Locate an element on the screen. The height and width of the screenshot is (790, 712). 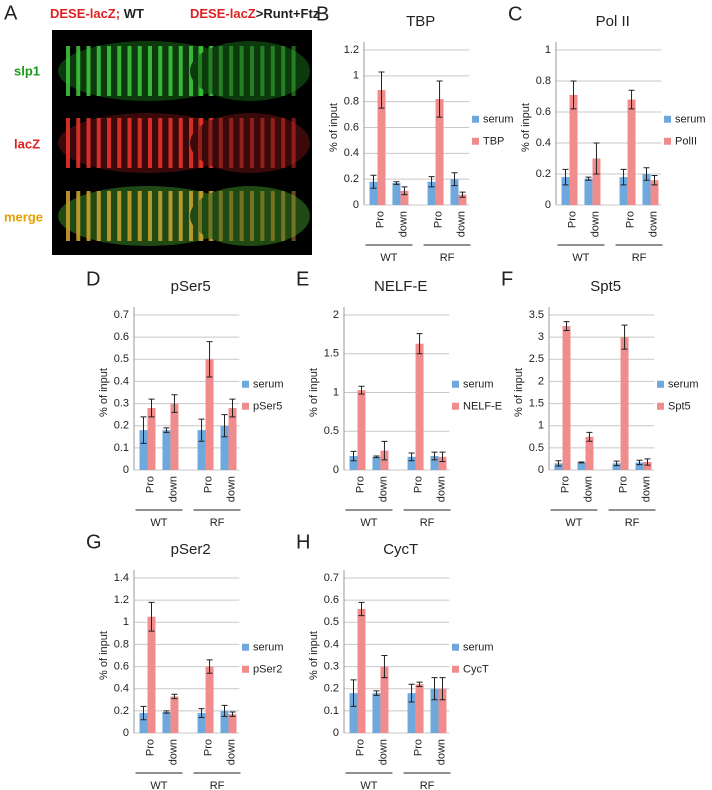
column-title: DESE-lacZ>Runt+Ftz is located at coordinates (255, 13).